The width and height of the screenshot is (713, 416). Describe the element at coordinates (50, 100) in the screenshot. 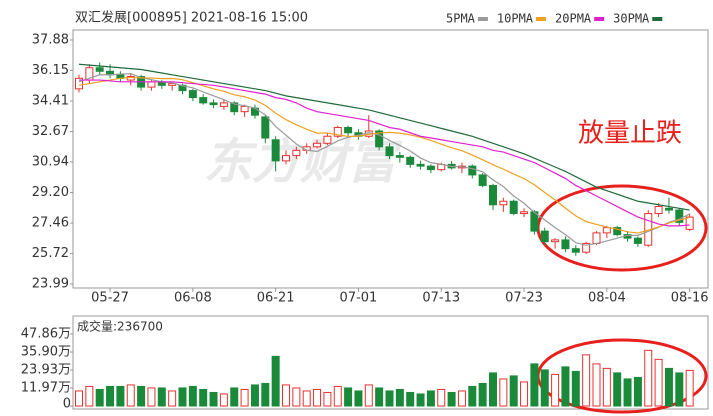

I see `y-tick-label: 34.41` at that location.